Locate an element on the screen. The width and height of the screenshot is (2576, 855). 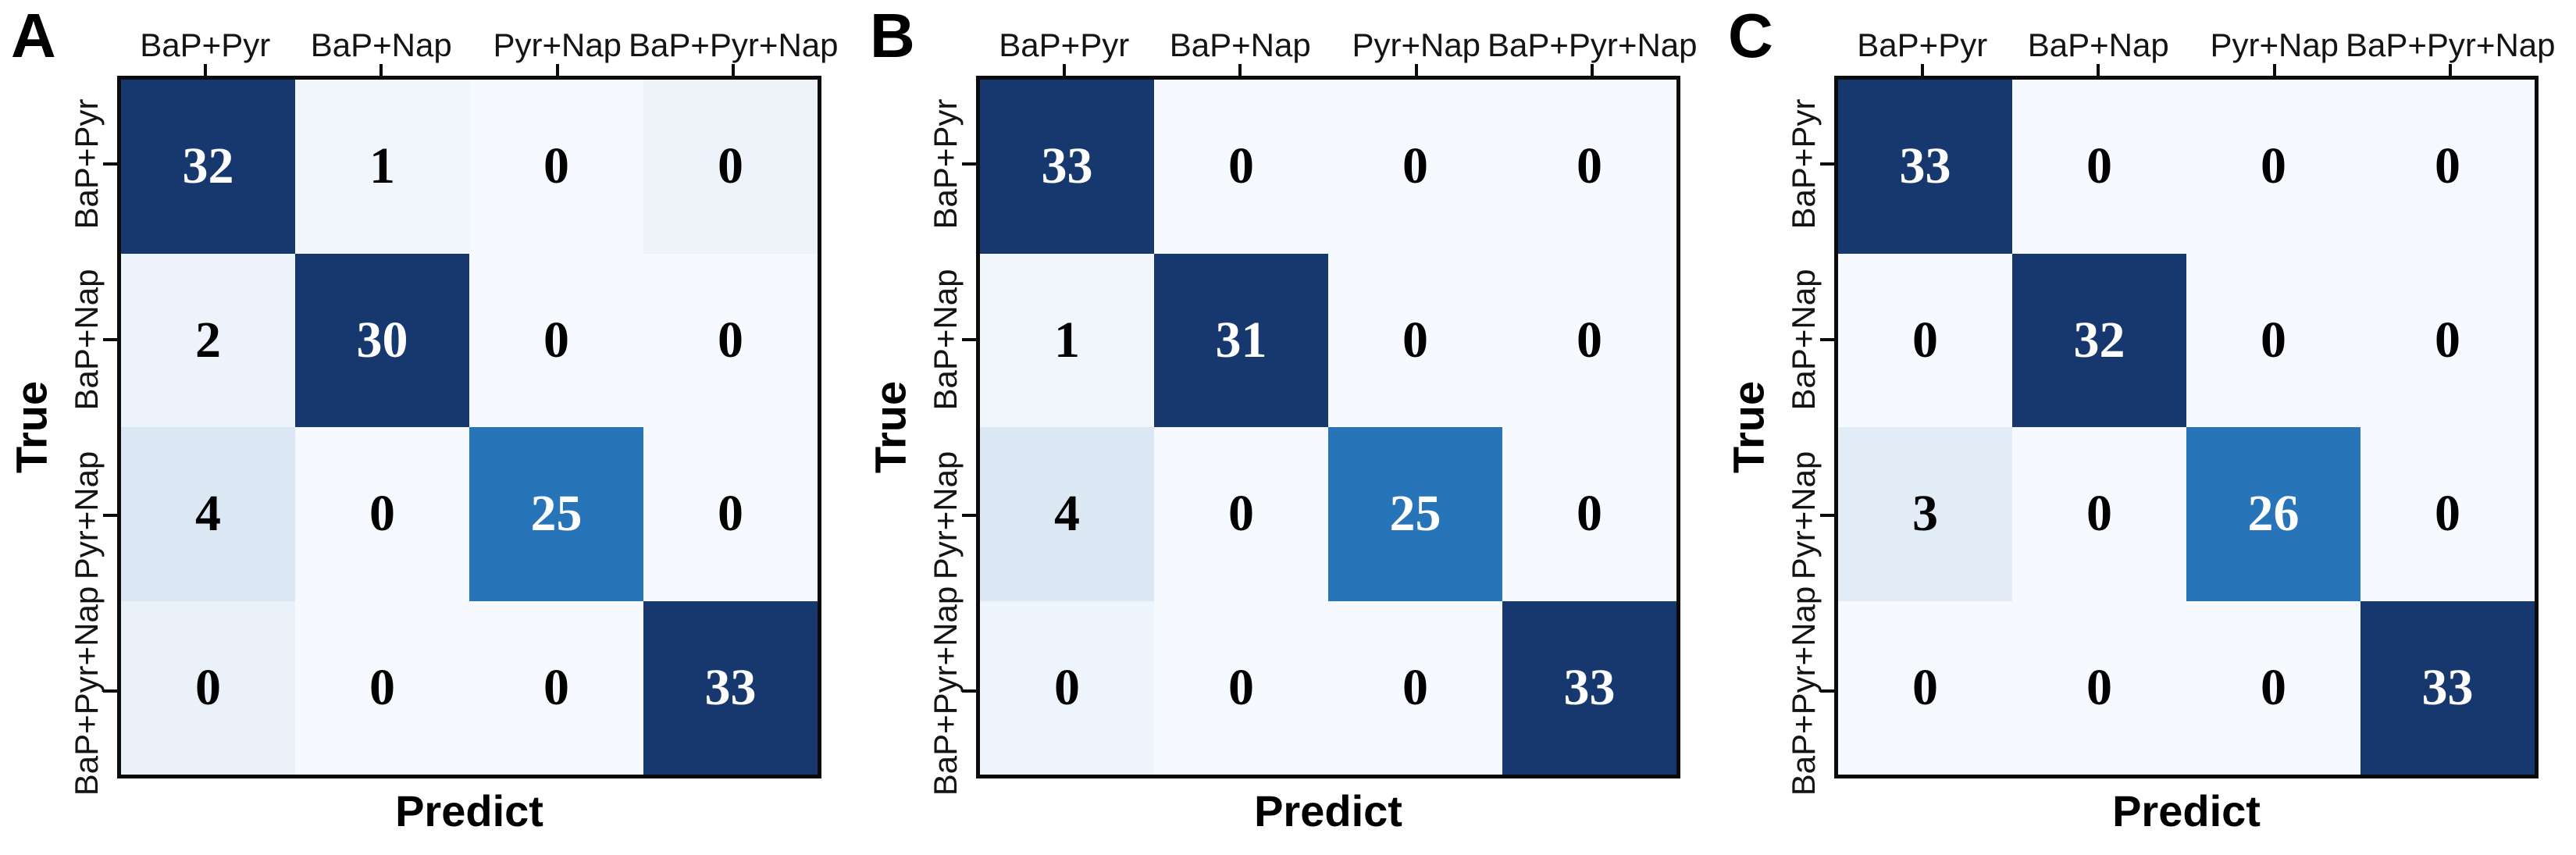
panel-letter: C is located at coordinates (1750, 35).